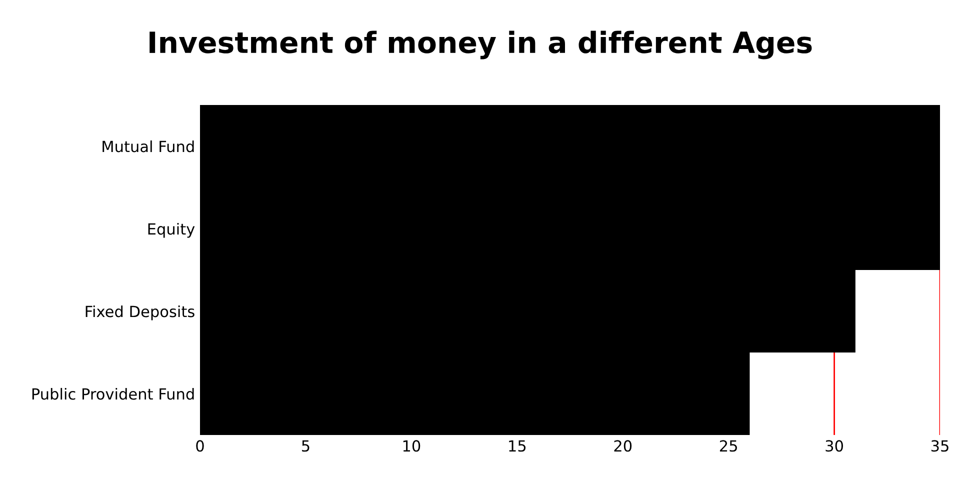 The width and height of the screenshot is (960, 500). I want to click on x-tick-label: 30, so click(834, 446).